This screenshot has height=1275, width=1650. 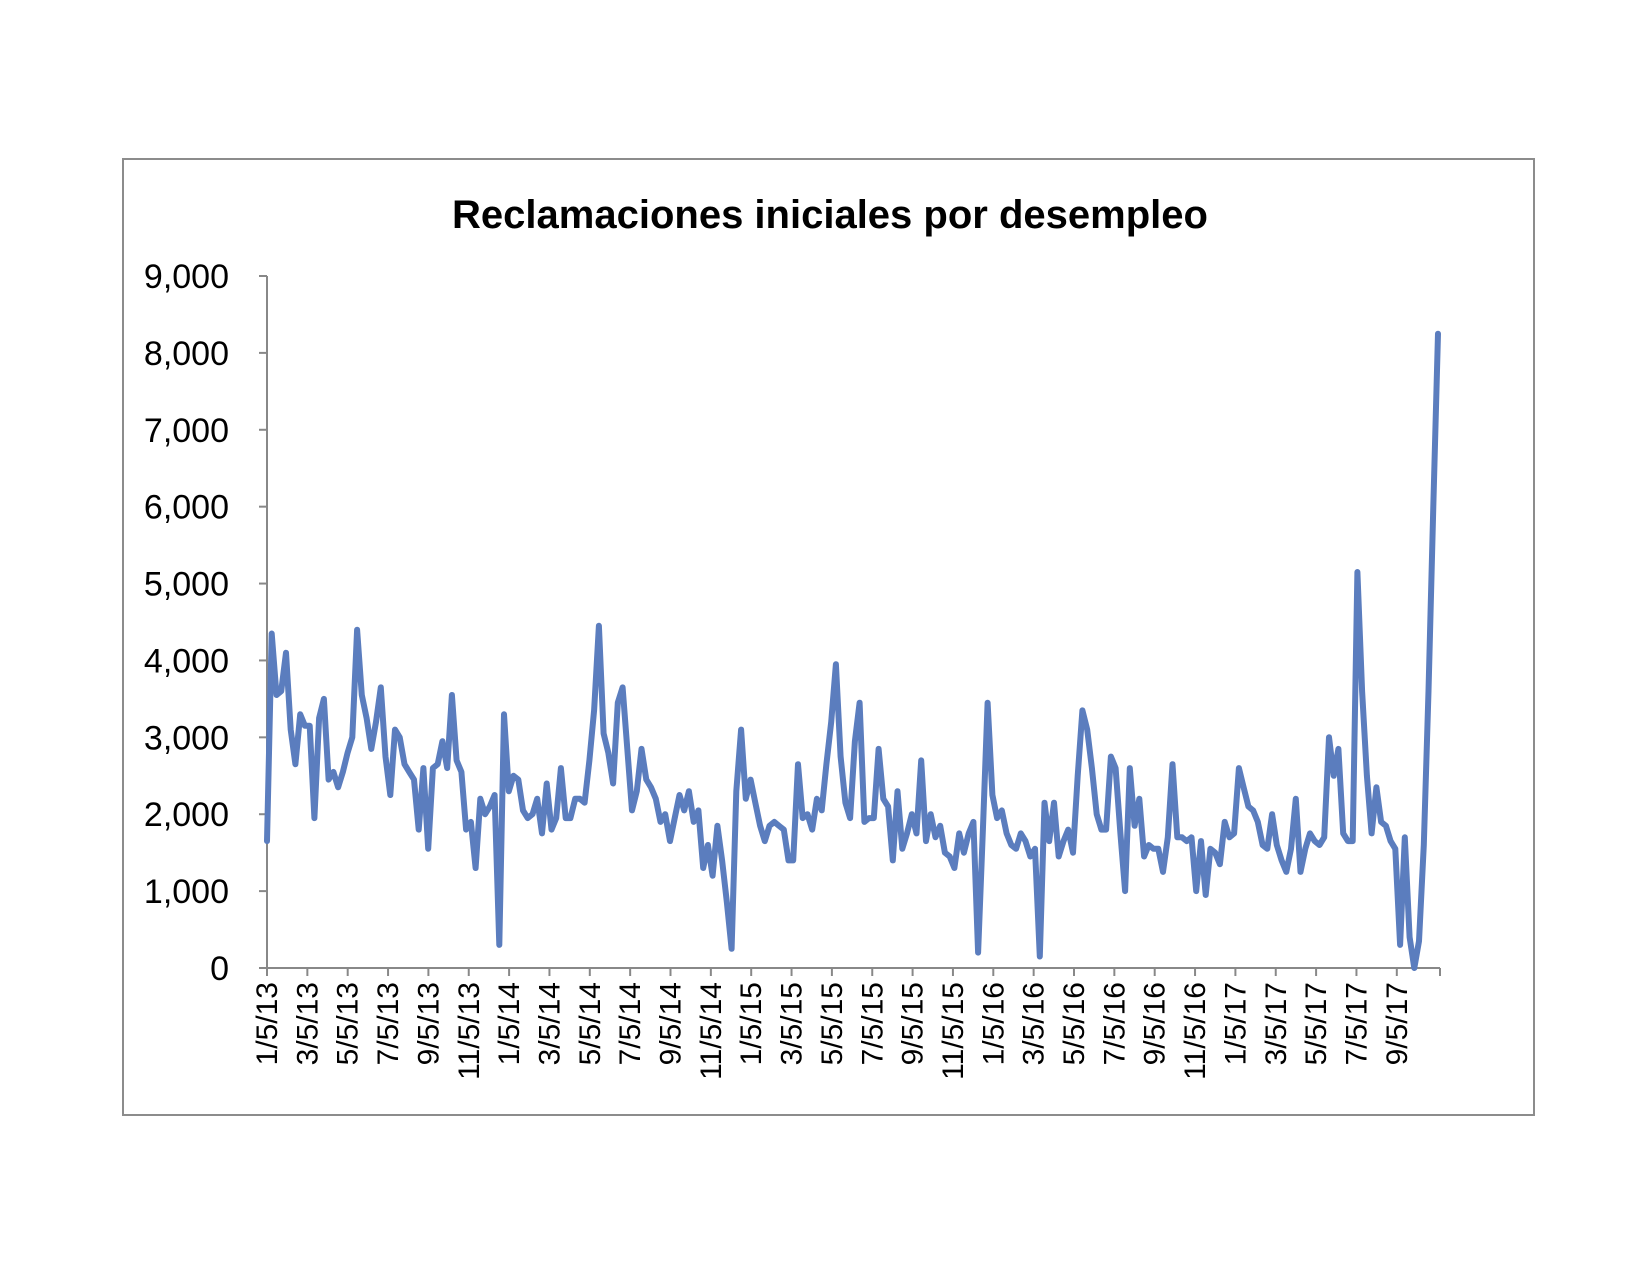 I want to click on x-tick-label: 5/5/15, so click(x=832, y=1023).